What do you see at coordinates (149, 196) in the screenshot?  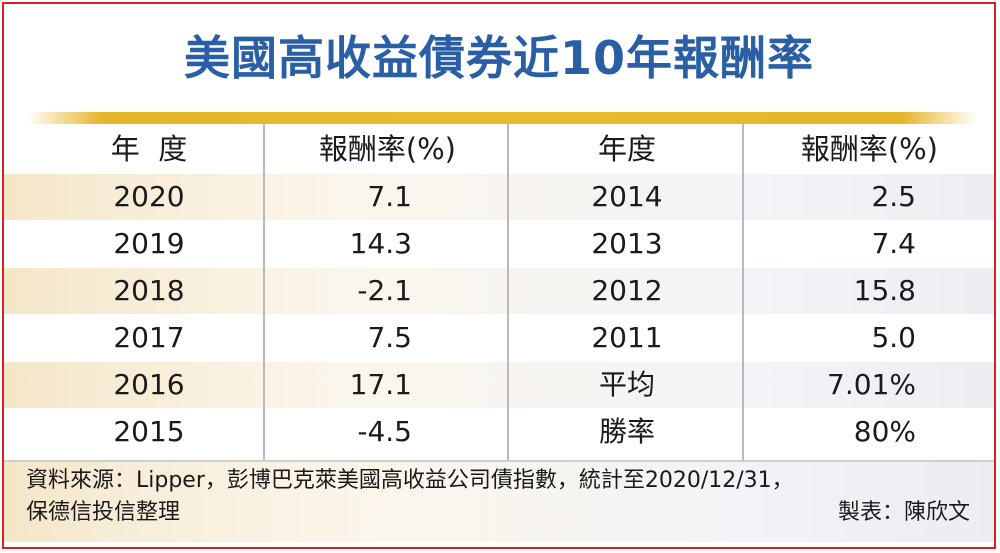 I see `year-left: 2020` at bounding box center [149, 196].